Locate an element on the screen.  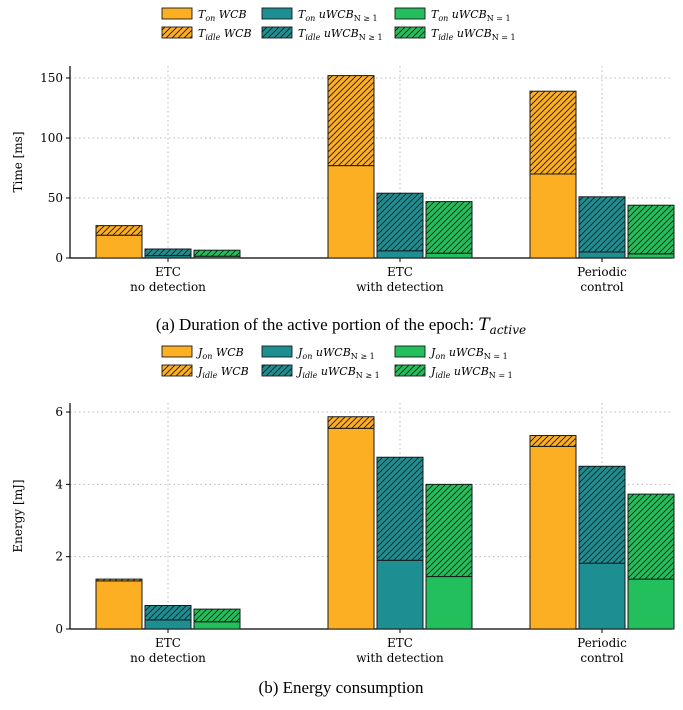
y-tick-label: 2 is located at coordinates (59, 557).